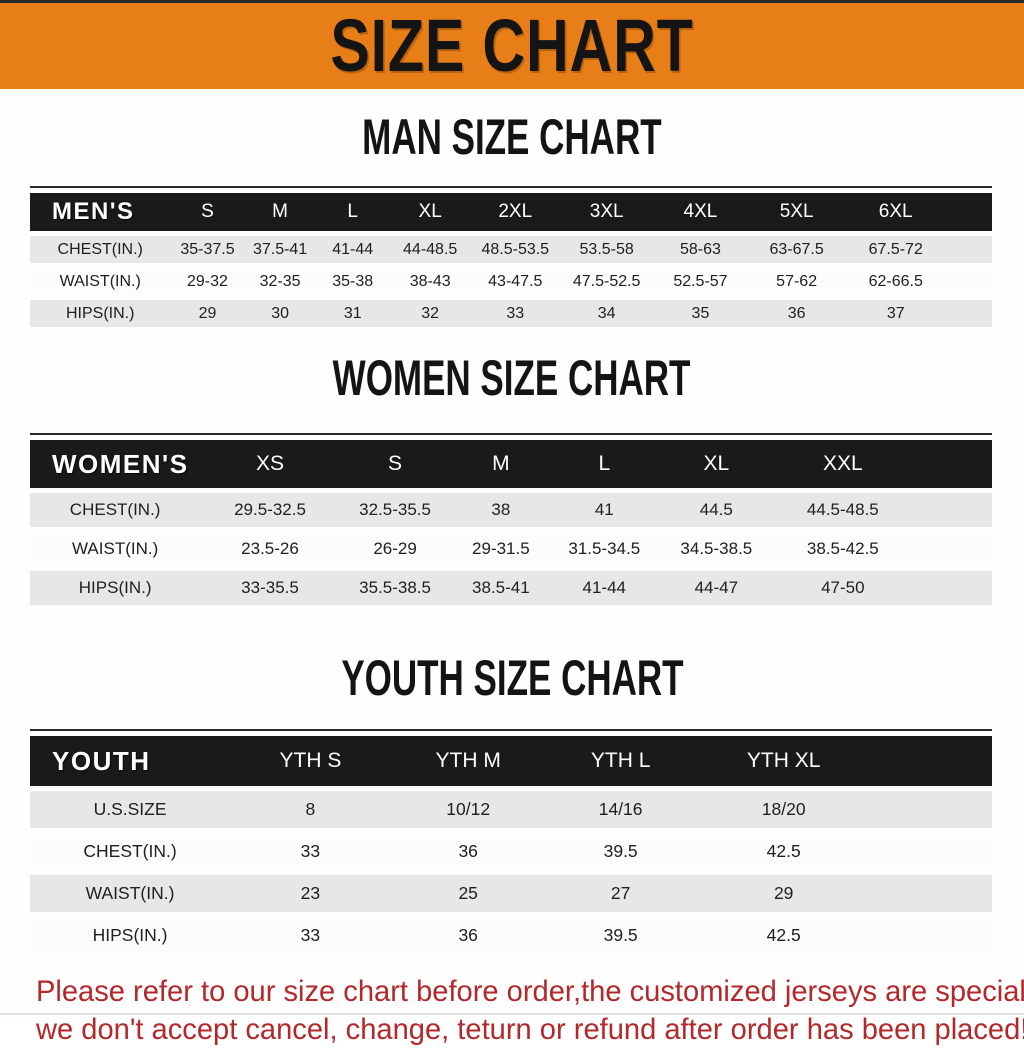 This screenshot has width=1024, height=1049. I want to click on table-row: HIPS(IN.) 33 36 39.5 42.5, so click(511, 935).